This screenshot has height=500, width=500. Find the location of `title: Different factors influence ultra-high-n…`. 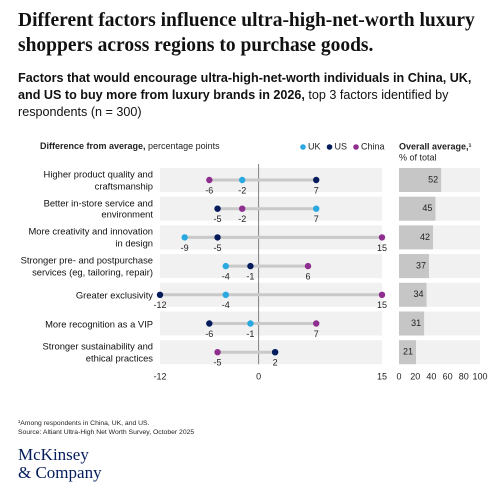

title: Different factors influence ultra-high-n… is located at coordinates (246, 33).